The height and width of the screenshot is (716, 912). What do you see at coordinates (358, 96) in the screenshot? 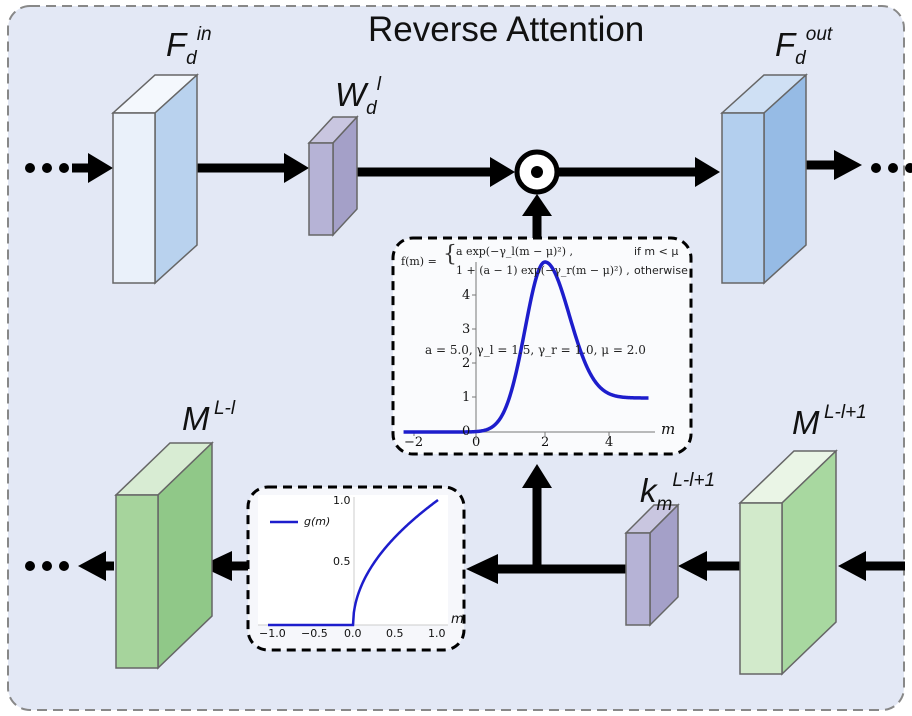
I see `label-w: Wdl` at bounding box center [358, 96].